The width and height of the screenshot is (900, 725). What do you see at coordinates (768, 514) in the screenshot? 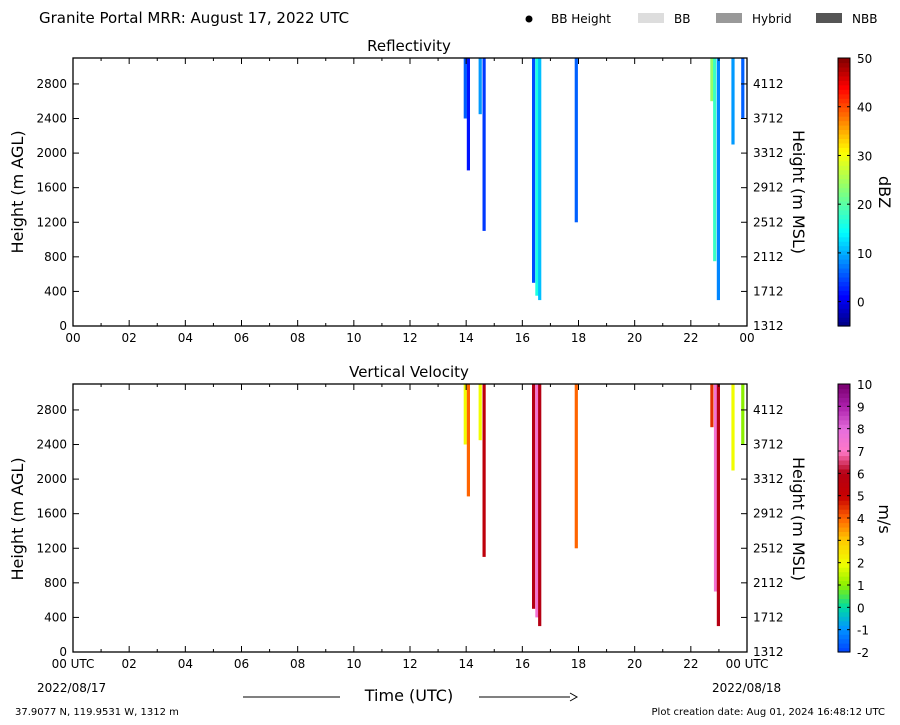
I see `y-tick-label-right: 2912` at bounding box center [768, 514].